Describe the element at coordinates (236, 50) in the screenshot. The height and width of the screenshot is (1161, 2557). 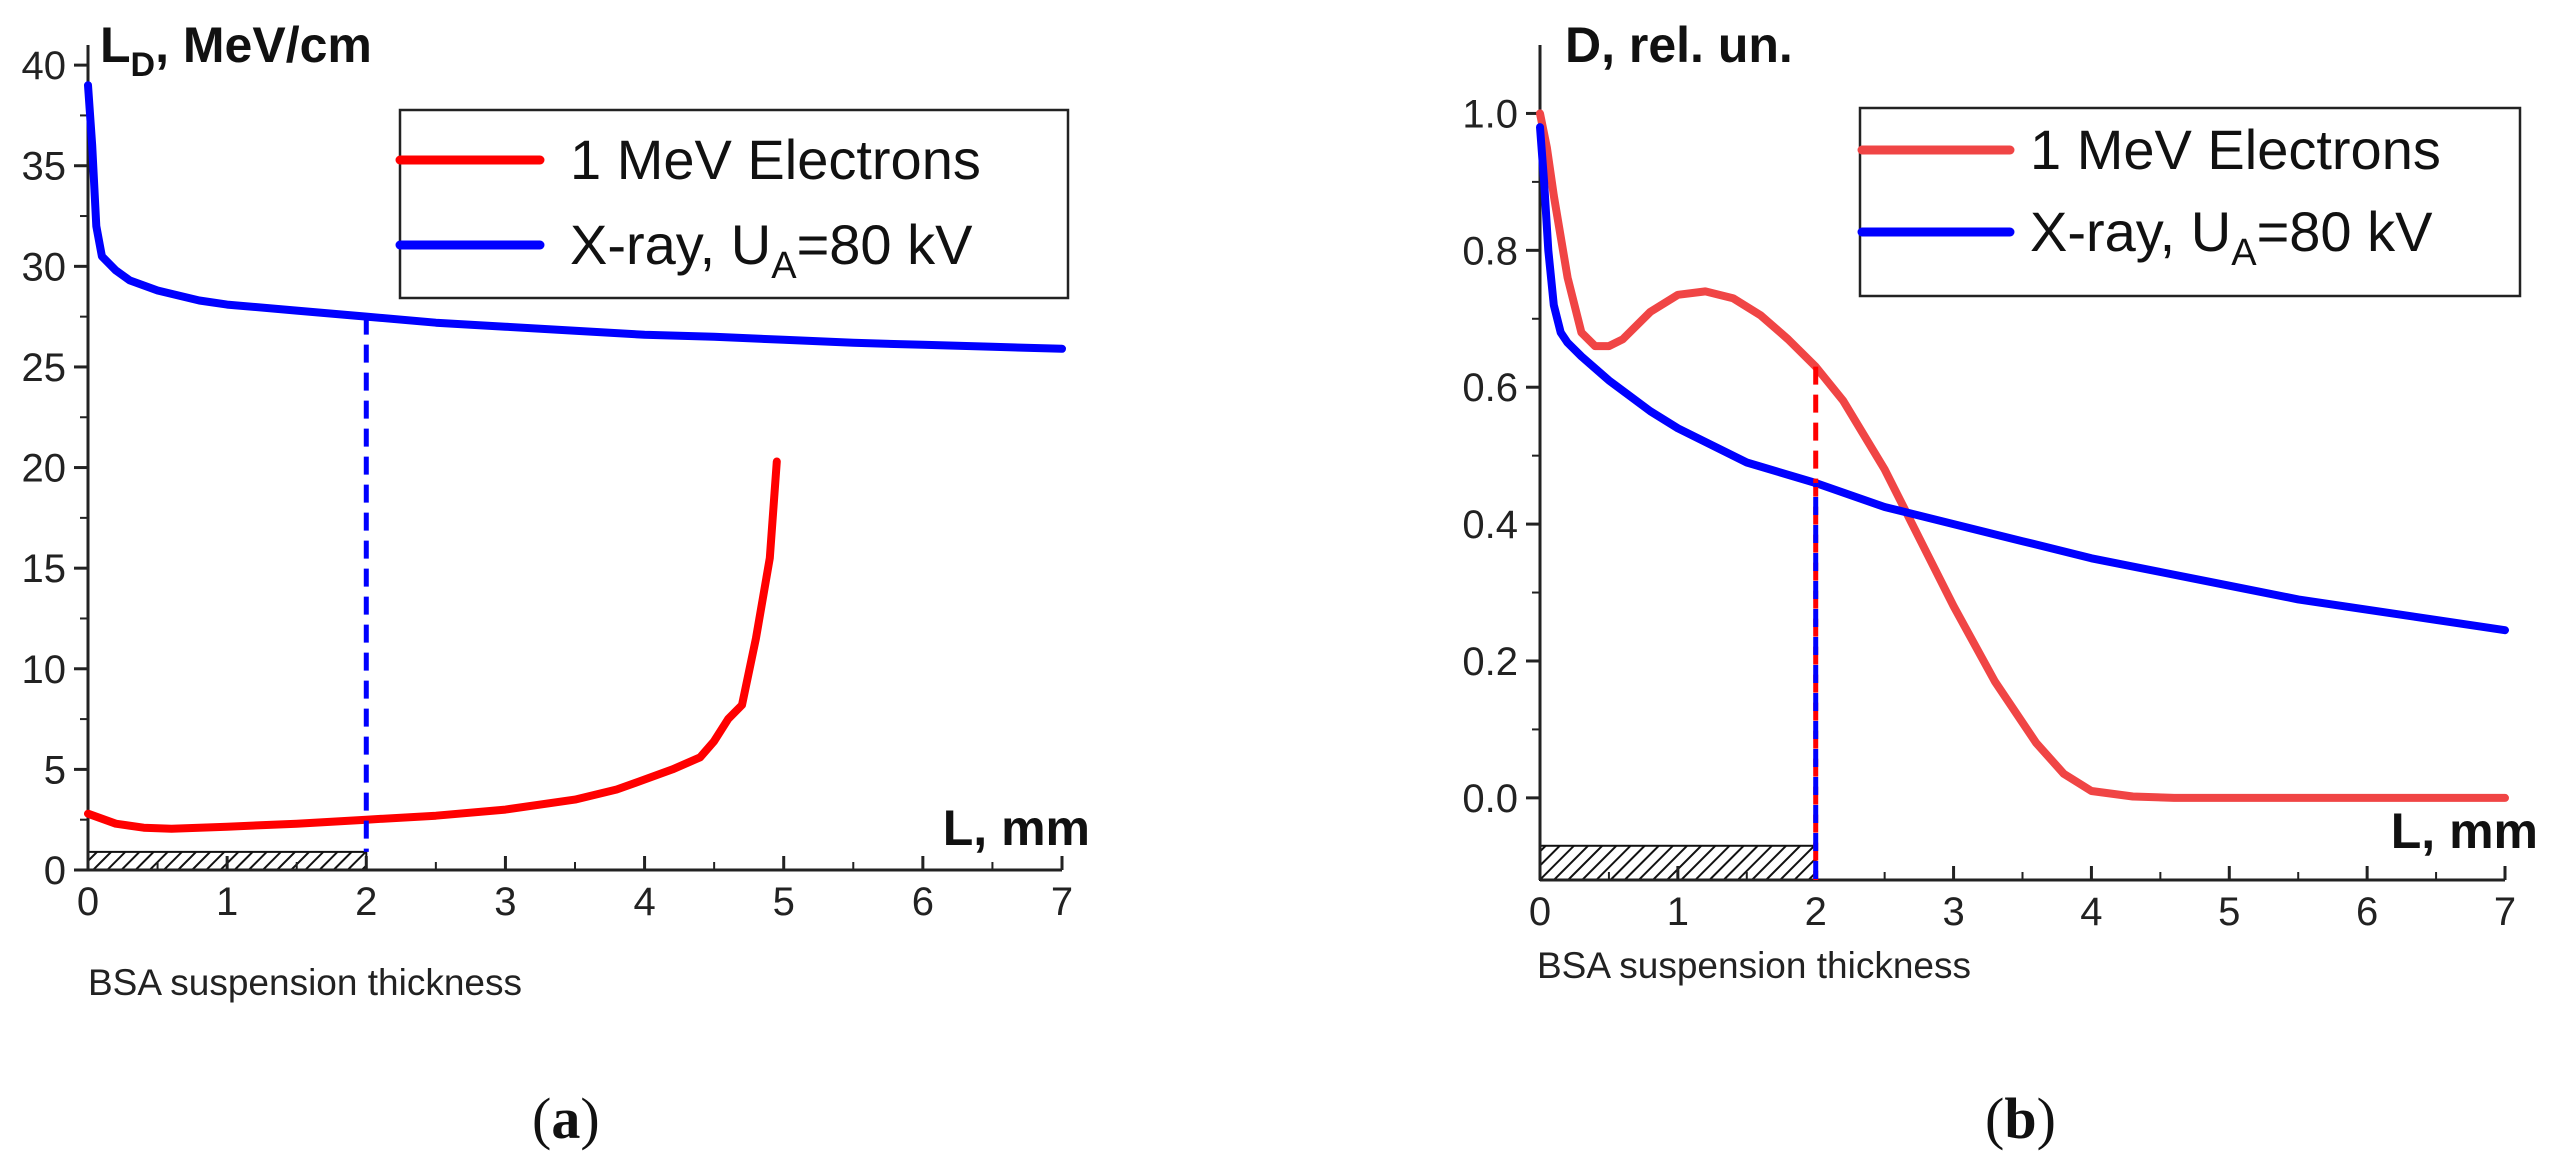
I see `y-axis-title: LD, MeV/cm` at that location.